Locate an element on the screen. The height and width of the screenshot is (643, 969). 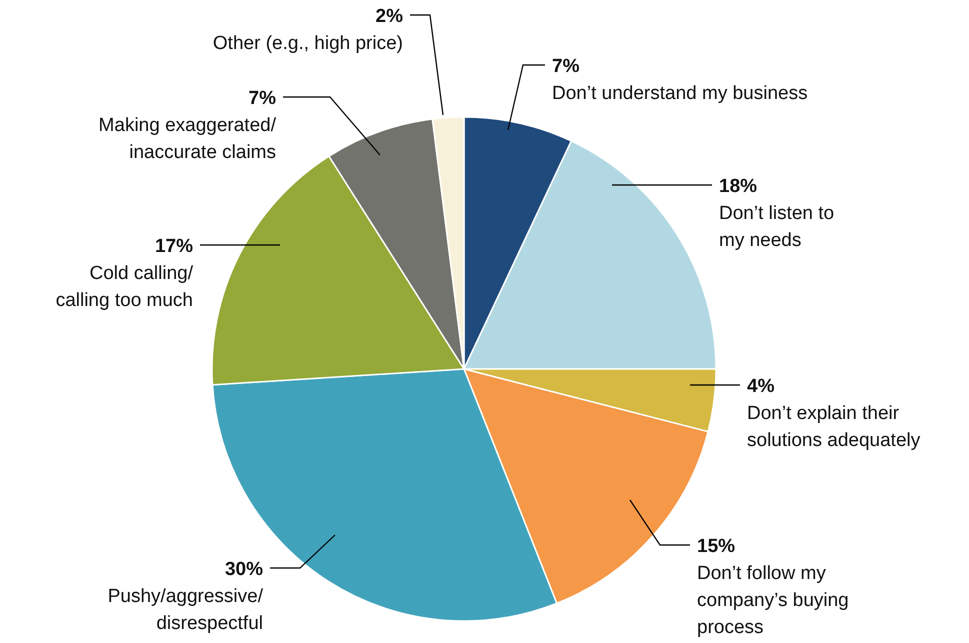
data-label: 17% is located at coordinates (174, 246).